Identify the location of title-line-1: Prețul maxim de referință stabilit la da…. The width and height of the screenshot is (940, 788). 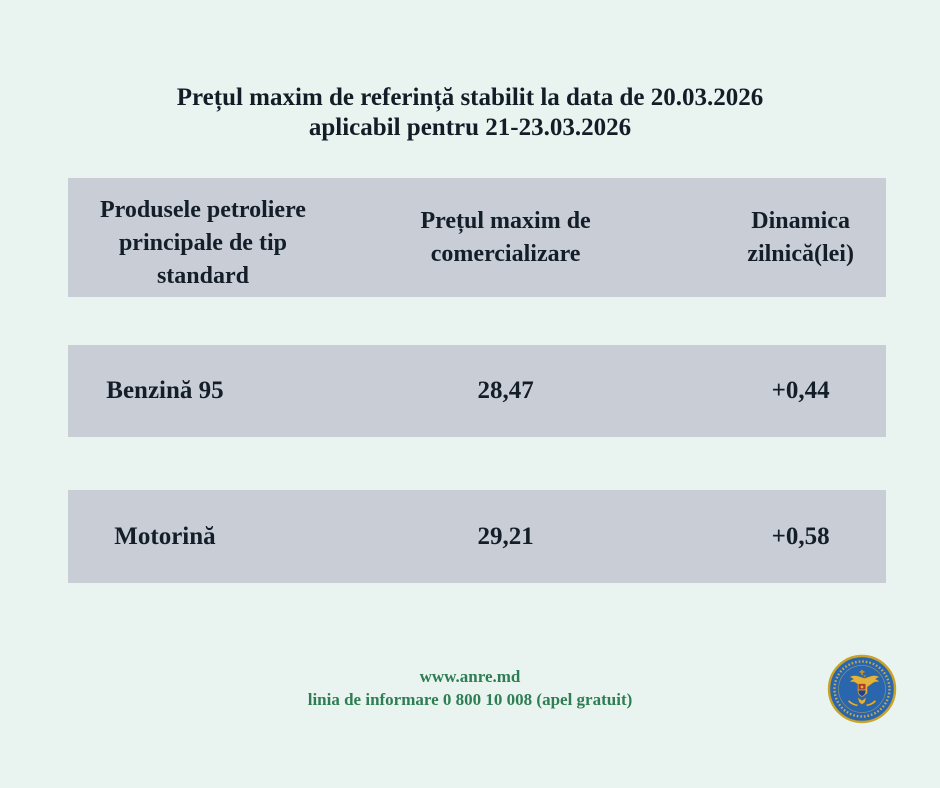
(470, 97).